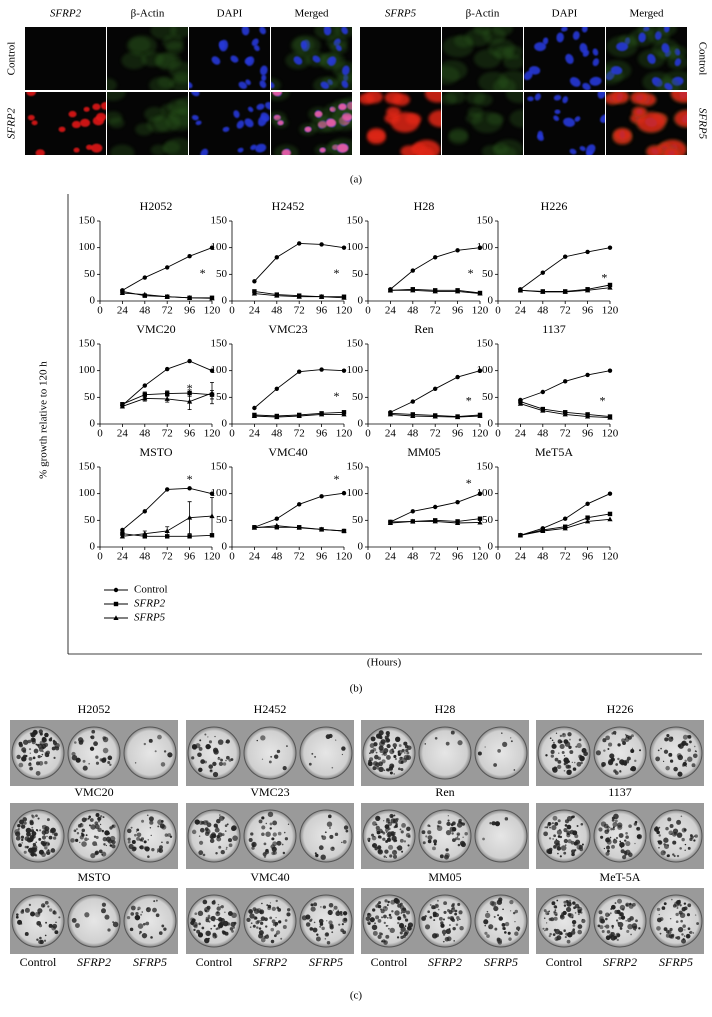 This screenshot has height=1017, width=712. I want to click on y-tick-label: 50, so click(90, 274).